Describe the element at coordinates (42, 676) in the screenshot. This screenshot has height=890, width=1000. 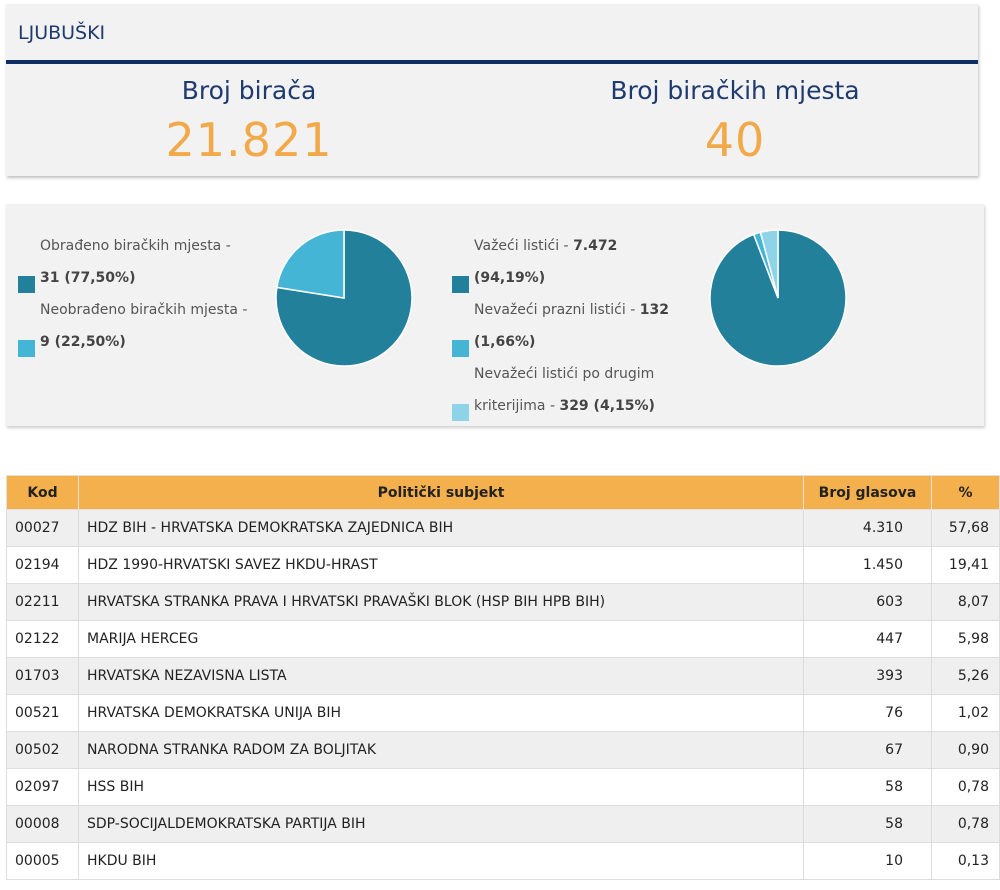
I see `cell-code: 01703` at that location.